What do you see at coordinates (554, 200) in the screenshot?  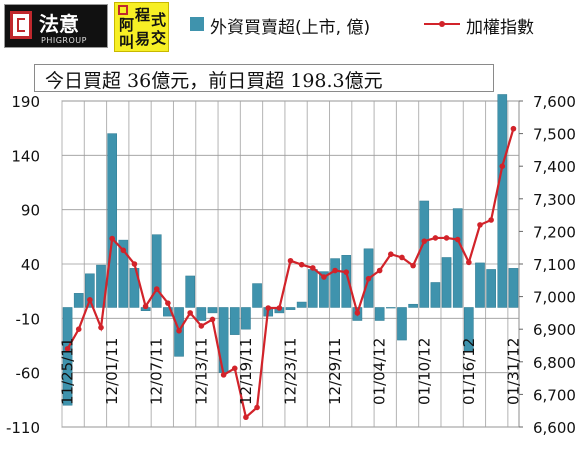 I see `right-tick-label: 7,300` at bounding box center [554, 200].